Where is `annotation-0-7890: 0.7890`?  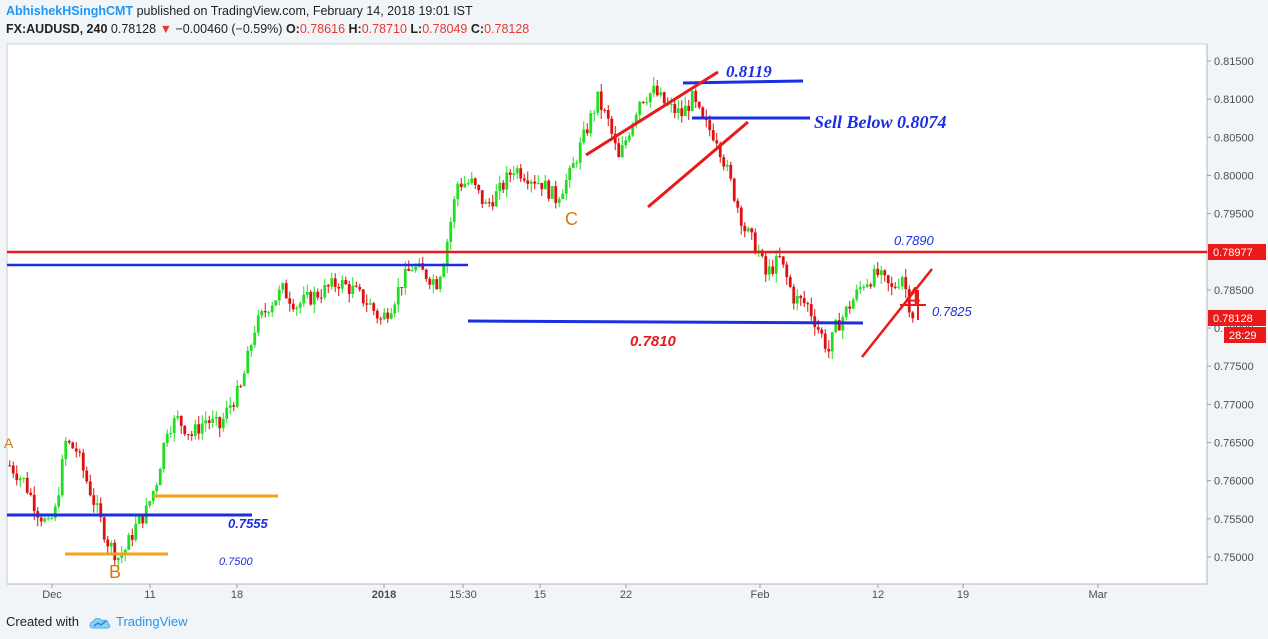
annotation-0-7890: 0.7890 is located at coordinates (914, 240).